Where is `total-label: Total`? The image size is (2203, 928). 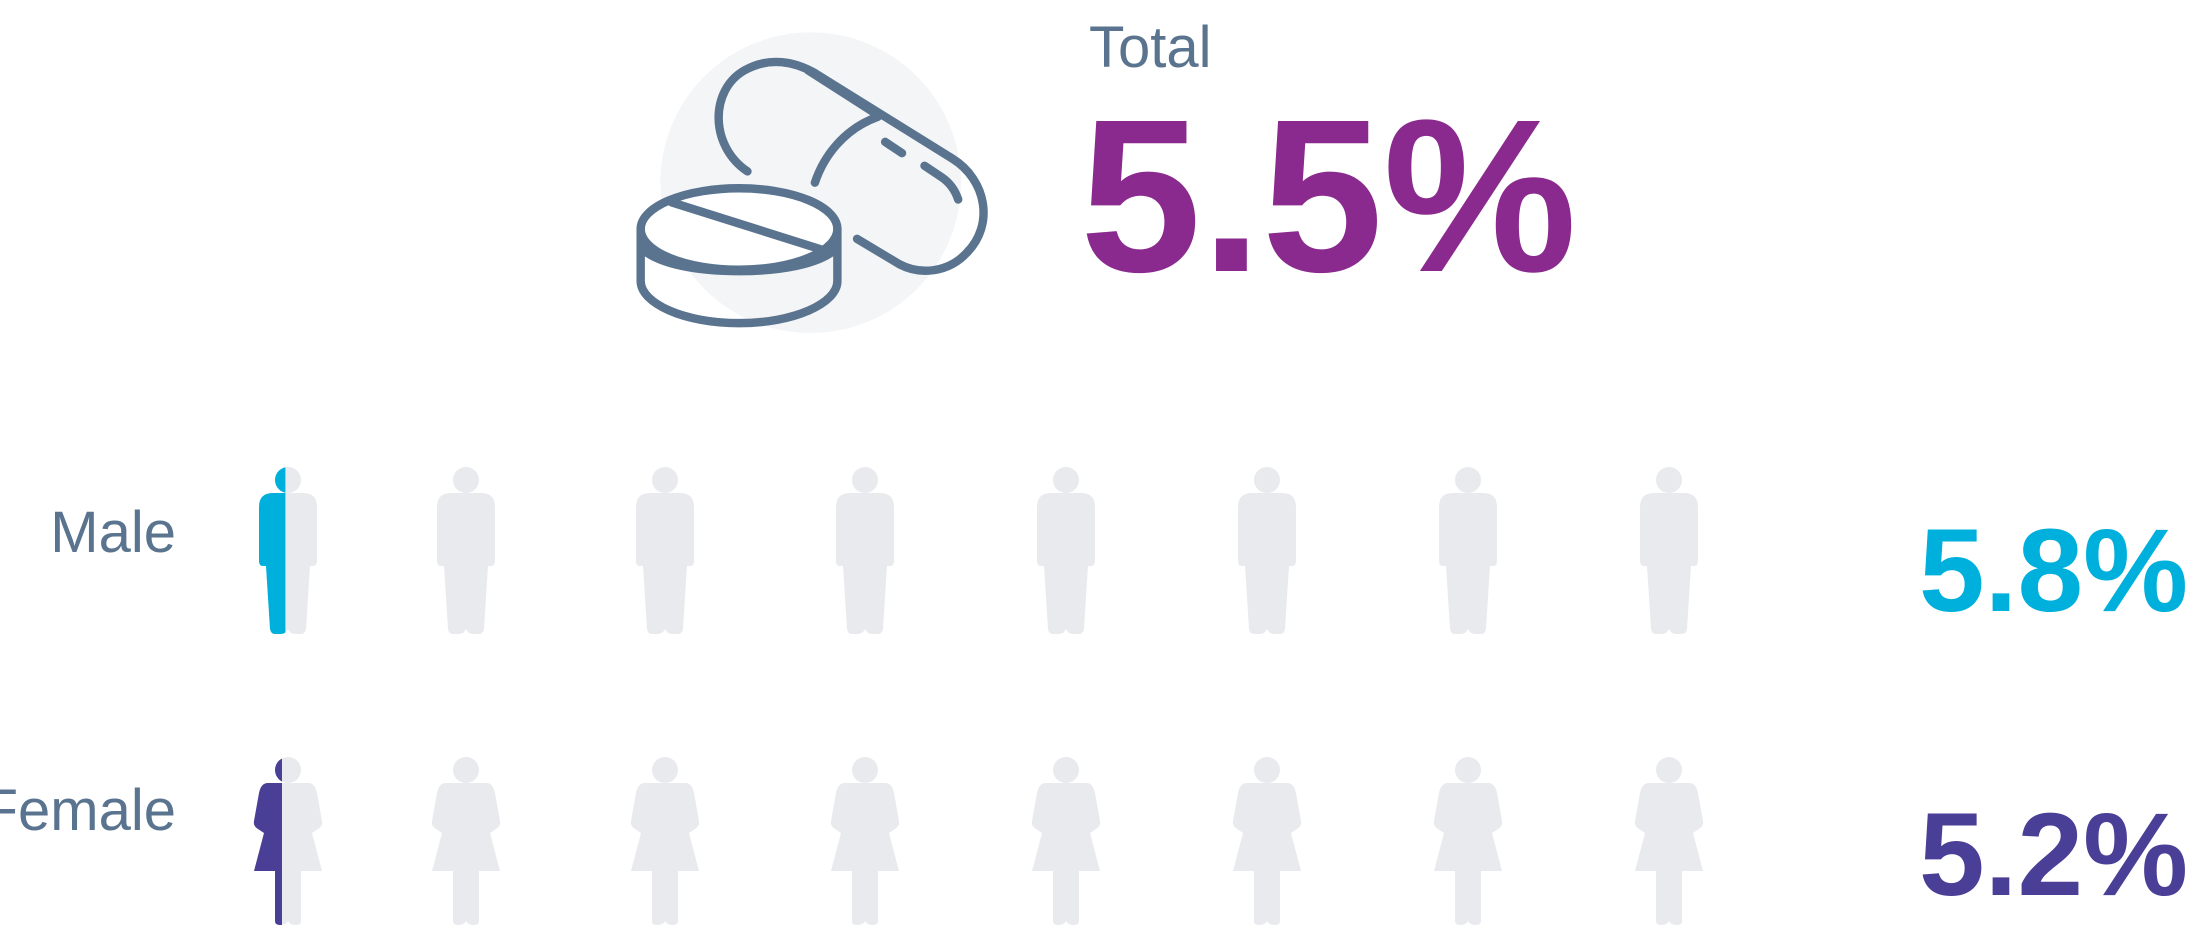
total-label: Total is located at coordinates (1150, 47).